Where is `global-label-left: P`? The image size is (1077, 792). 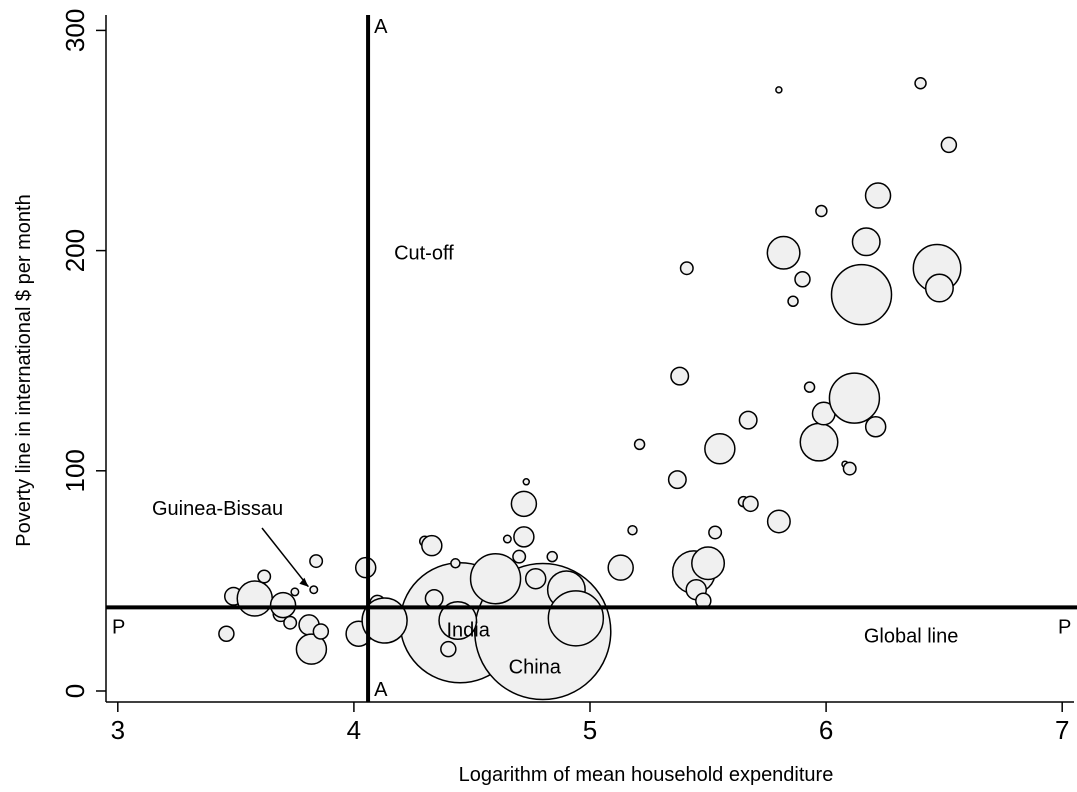 global-label-left: P is located at coordinates (118, 627).